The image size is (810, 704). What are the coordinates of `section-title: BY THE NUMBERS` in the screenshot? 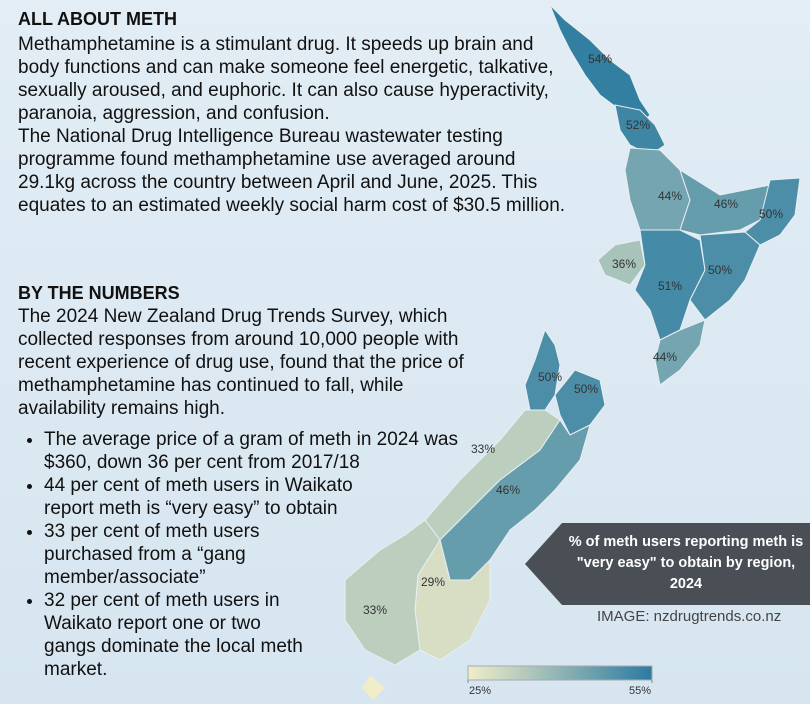 It's located at (99, 293).